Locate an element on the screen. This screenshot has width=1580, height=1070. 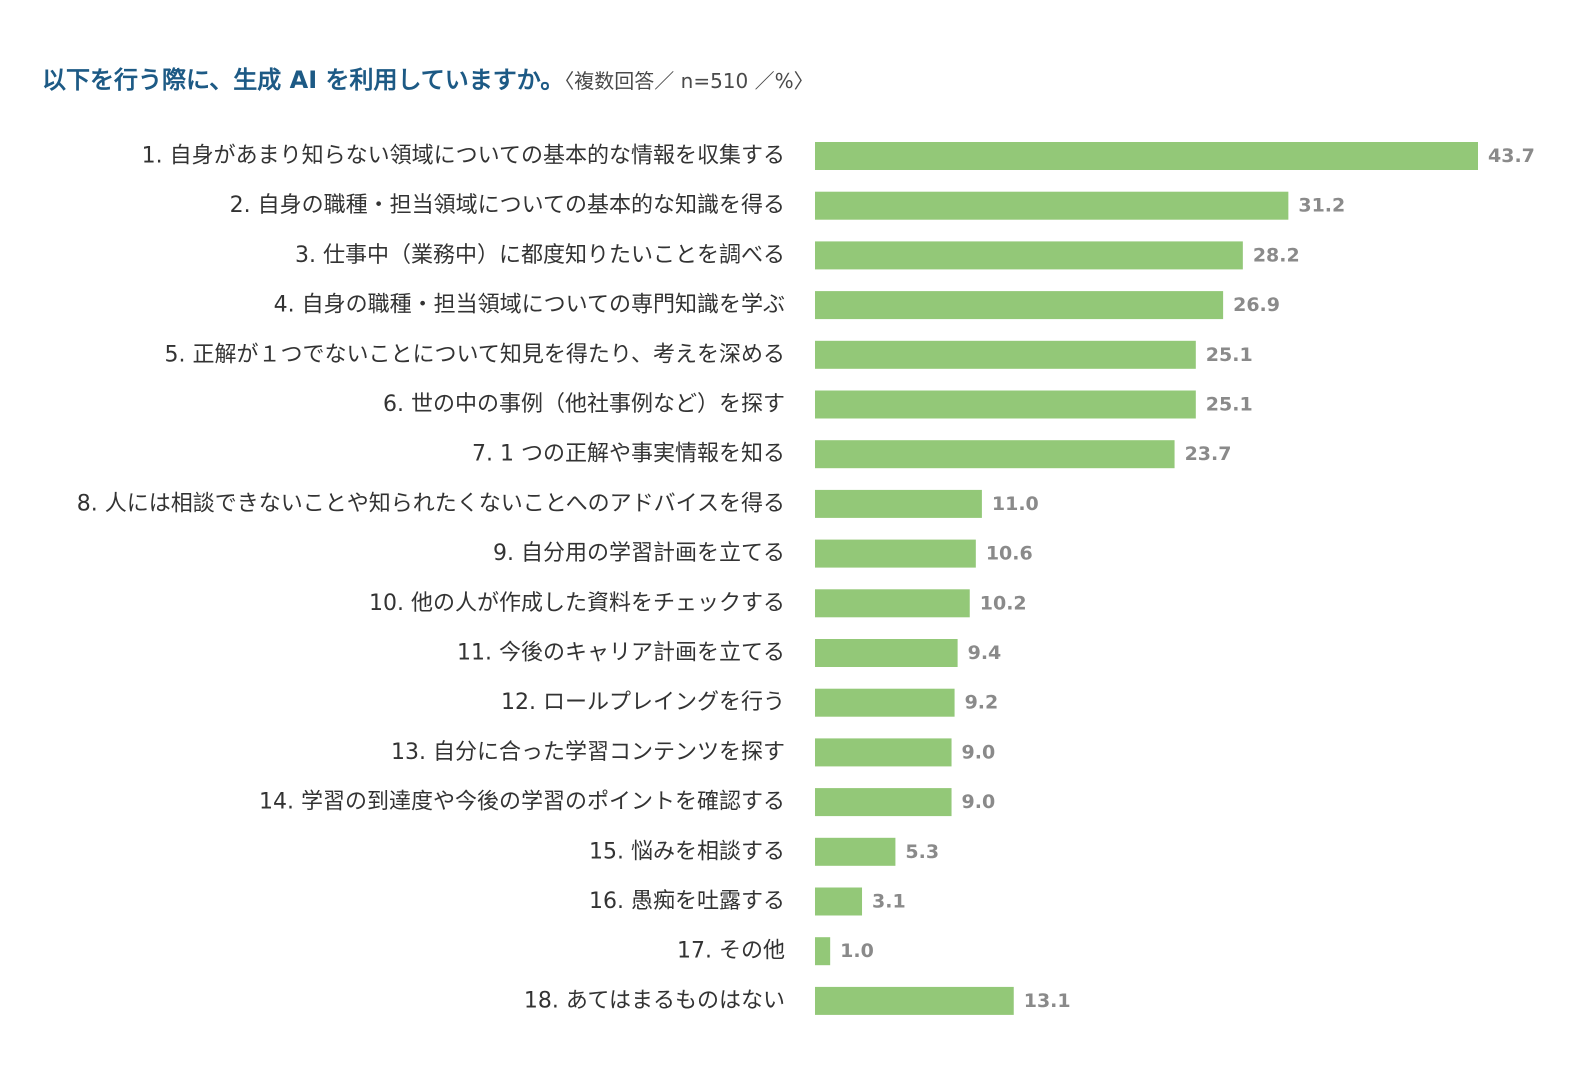
category-label: 11. 今後のキャリア計画を立てる is located at coordinates (621, 653).